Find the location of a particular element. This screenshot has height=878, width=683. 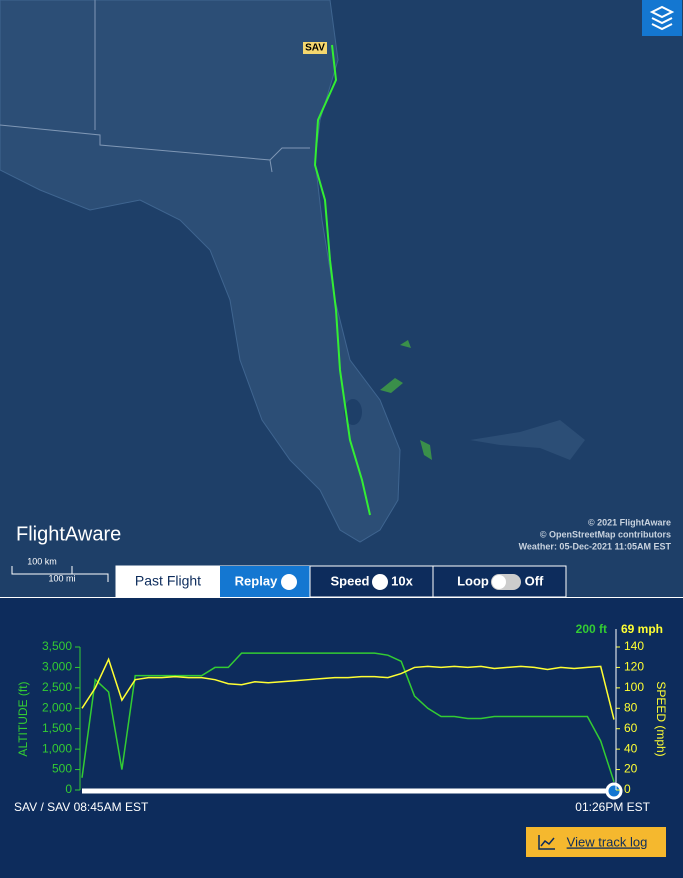

y2-tick-label: 20 is located at coordinates (631, 769).